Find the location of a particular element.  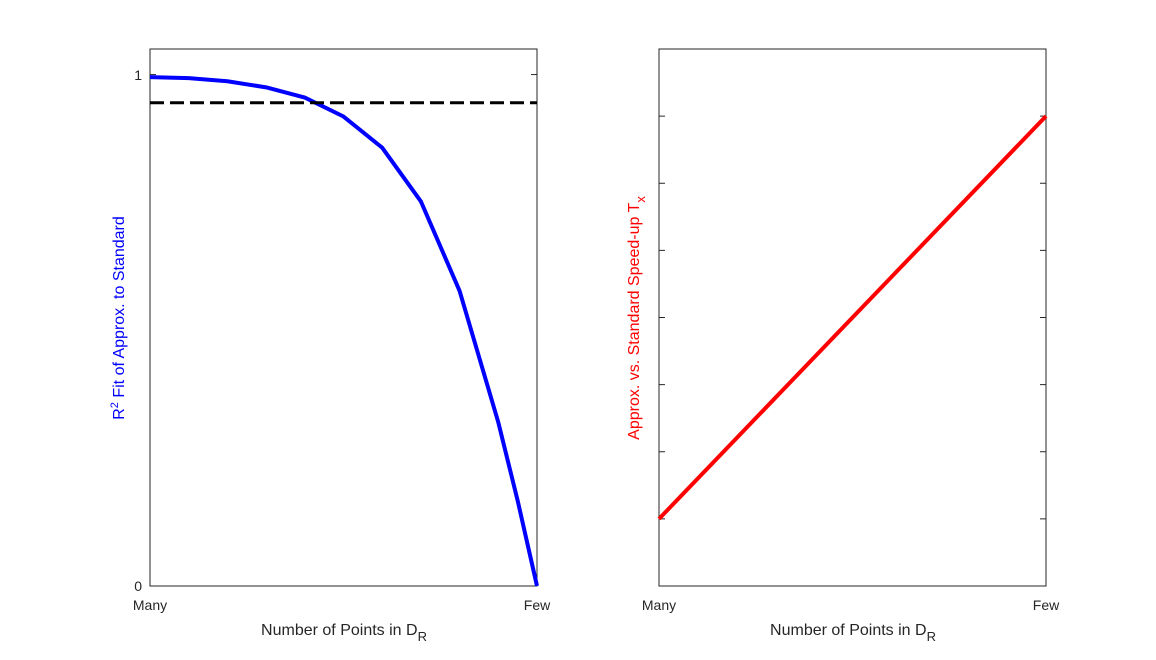

right-x-tick-label-many: Many is located at coordinates (659, 605).